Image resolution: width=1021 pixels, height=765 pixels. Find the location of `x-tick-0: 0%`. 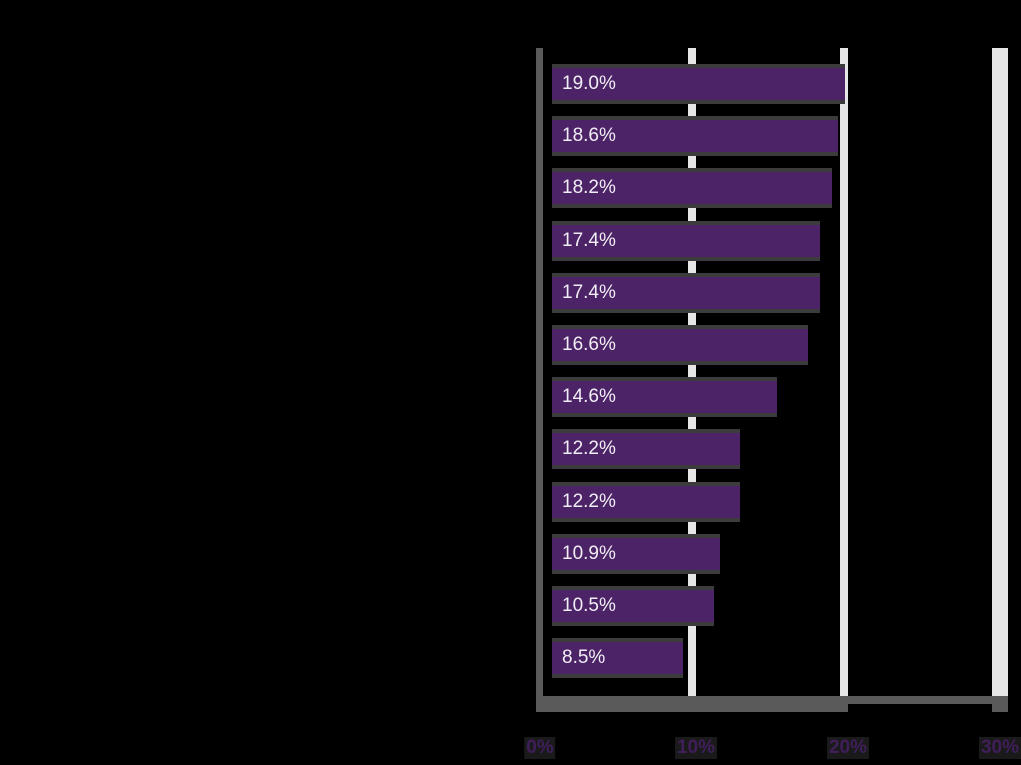

x-tick-0: 0% is located at coordinates (540, 748).